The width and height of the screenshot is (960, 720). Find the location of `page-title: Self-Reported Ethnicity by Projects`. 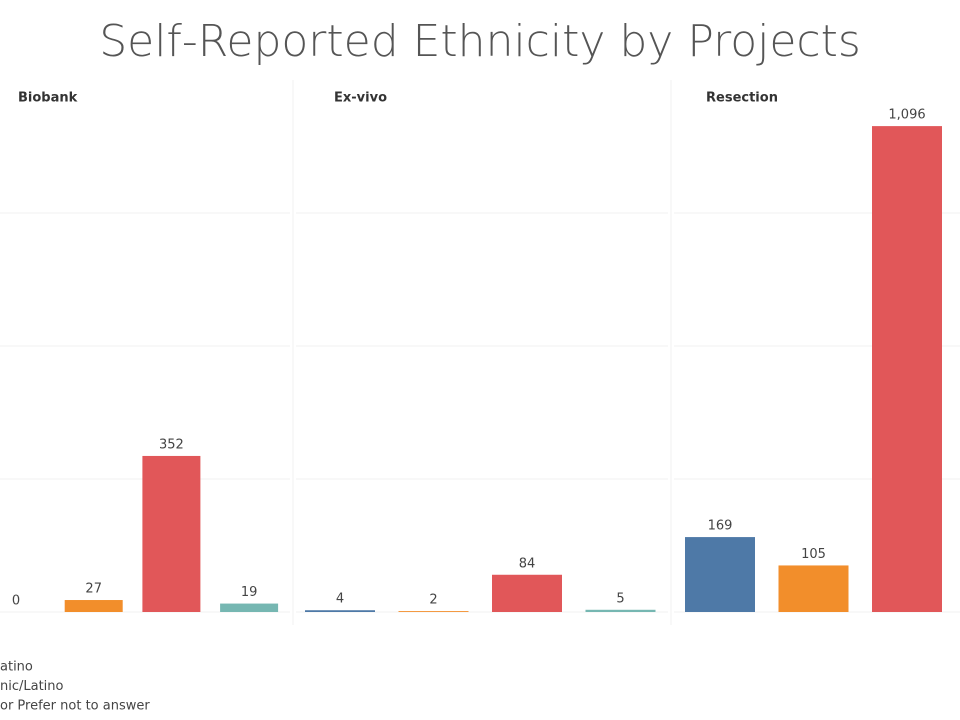

page-title: Self-Reported Ethnicity by Projects is located at coordinates (480, 41).